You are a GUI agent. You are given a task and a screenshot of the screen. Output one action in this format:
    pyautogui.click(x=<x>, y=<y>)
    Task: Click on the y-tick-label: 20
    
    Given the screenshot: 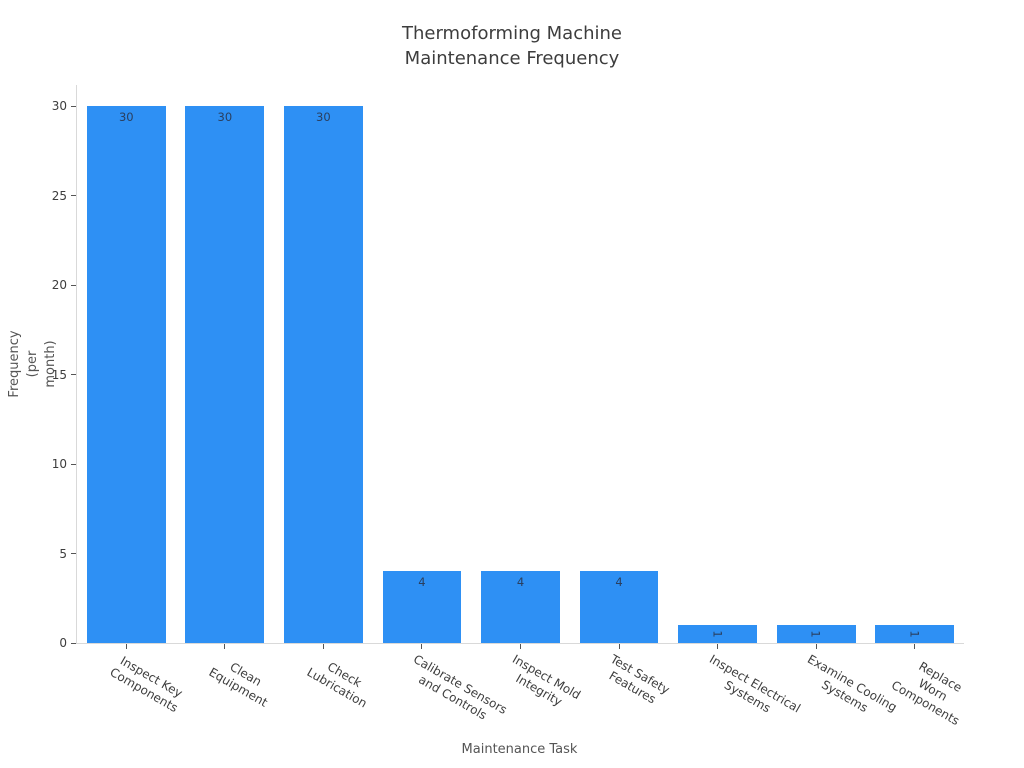 What is the action you would take?
    pyautogui.click(x=59, y=285)
    